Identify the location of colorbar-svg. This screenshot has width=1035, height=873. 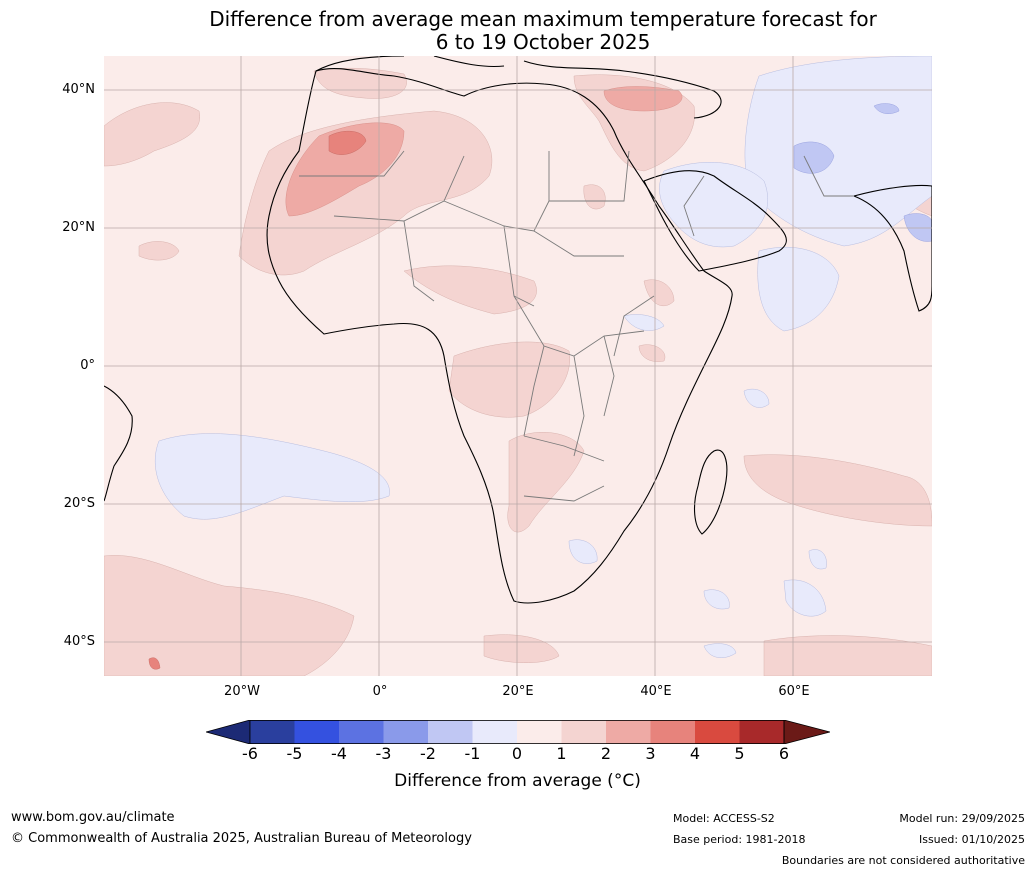
(518, 732).